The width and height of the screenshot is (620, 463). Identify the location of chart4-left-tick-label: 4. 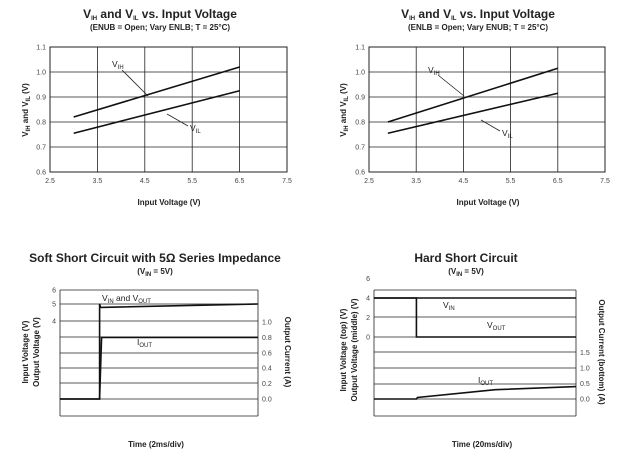
(368, 299).